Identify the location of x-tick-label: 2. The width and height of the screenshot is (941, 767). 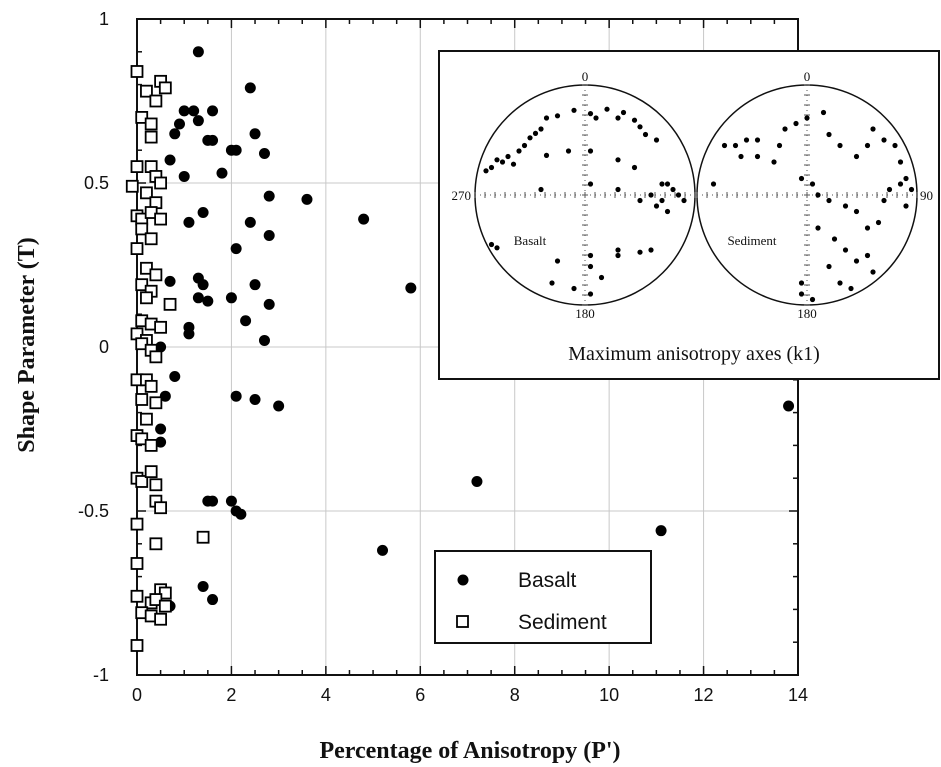
(231, 695).